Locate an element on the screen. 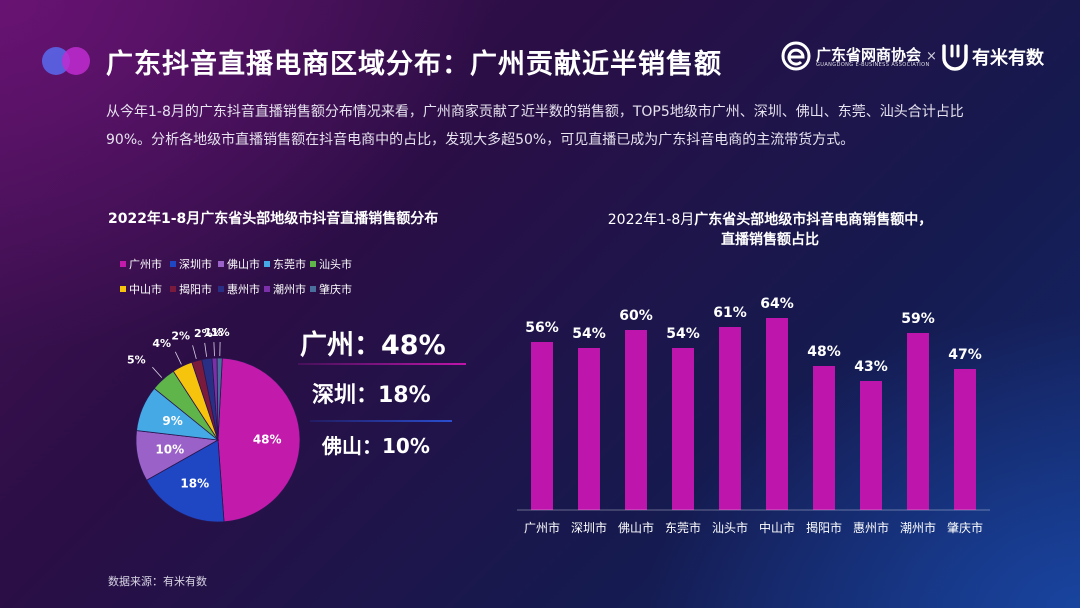 The image size is (1080, 608). pie-value-label: 18% is located at coordinates (194, 483).